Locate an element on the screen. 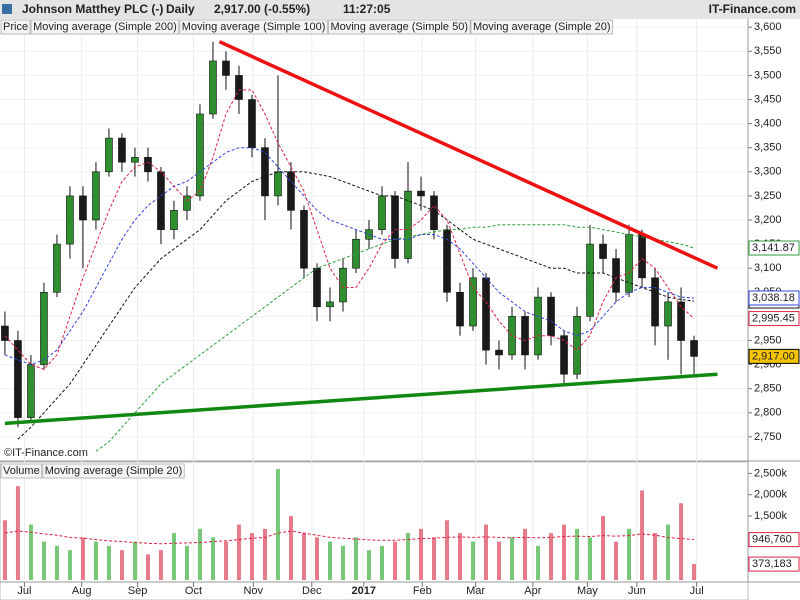 The height and width of the screenshot is (600, 800). price-text: 2,917.00 (-0.55%) is located at coordinates (262, 9).